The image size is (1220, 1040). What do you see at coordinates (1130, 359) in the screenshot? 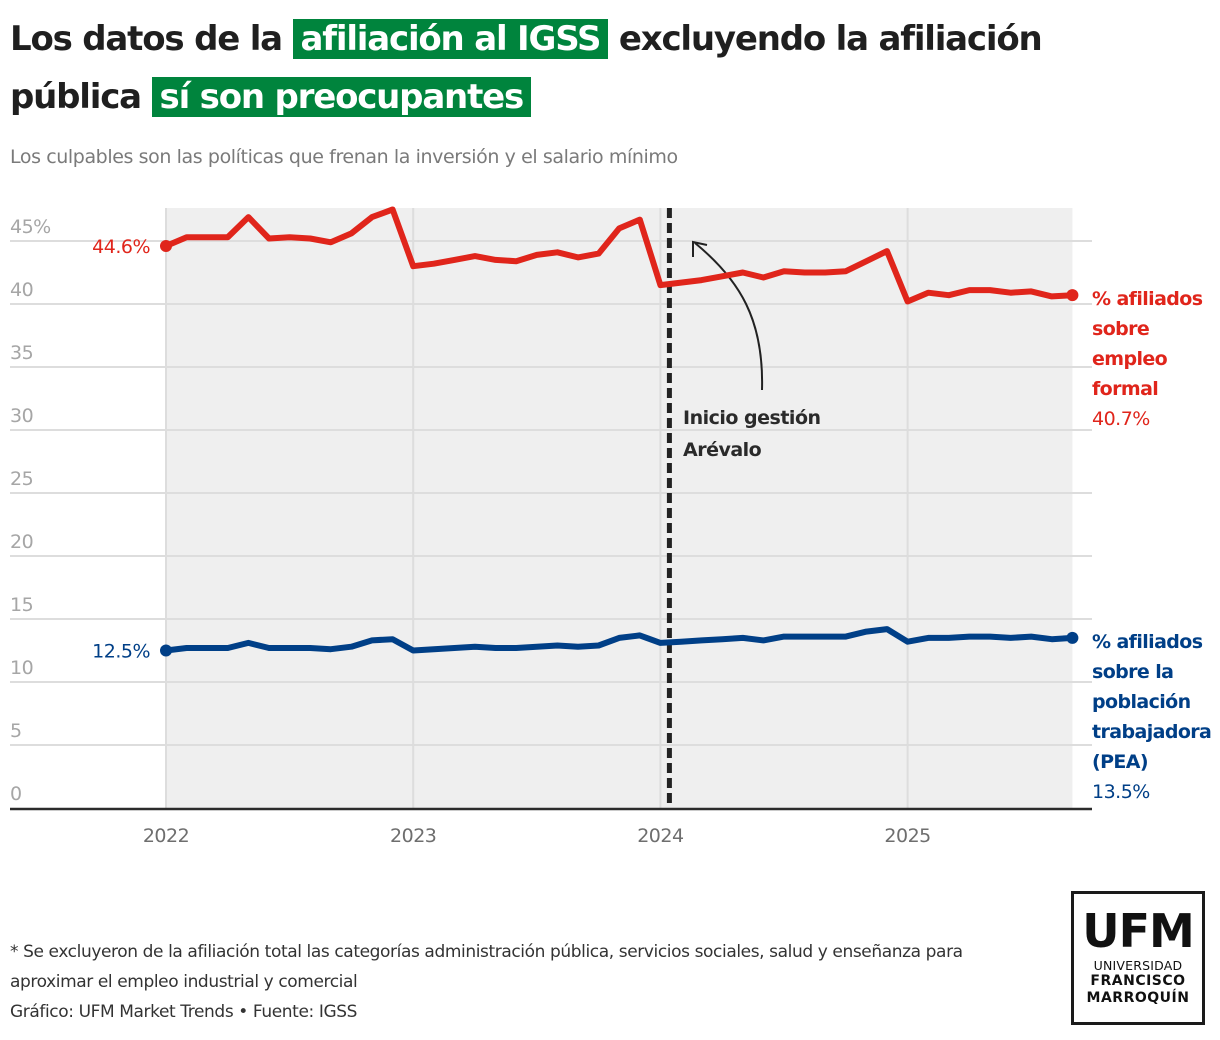
I see `series-legend-label: empleo` at bounding box center [1130, 359].